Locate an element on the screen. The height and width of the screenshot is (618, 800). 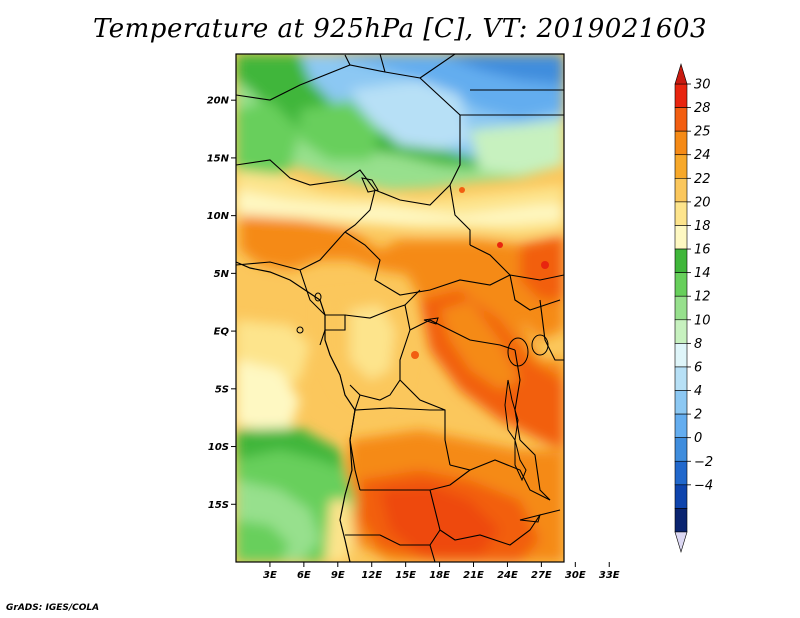
coastline is located at coordinates (296, 411).